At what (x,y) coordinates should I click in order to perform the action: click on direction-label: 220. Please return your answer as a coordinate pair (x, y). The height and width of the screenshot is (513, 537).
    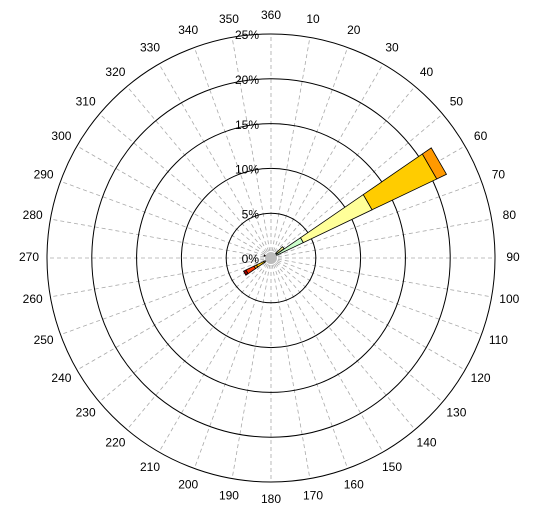
    Looking at the image, I should click on (115, 443).